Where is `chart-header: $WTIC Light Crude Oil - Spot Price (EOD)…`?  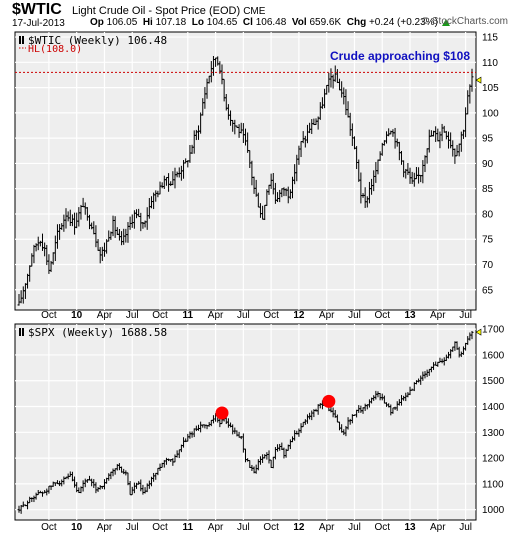 chart-header: $WTIC Light Crude Oil - Spot Price (EOD)… is located at coordinates (260, 15).